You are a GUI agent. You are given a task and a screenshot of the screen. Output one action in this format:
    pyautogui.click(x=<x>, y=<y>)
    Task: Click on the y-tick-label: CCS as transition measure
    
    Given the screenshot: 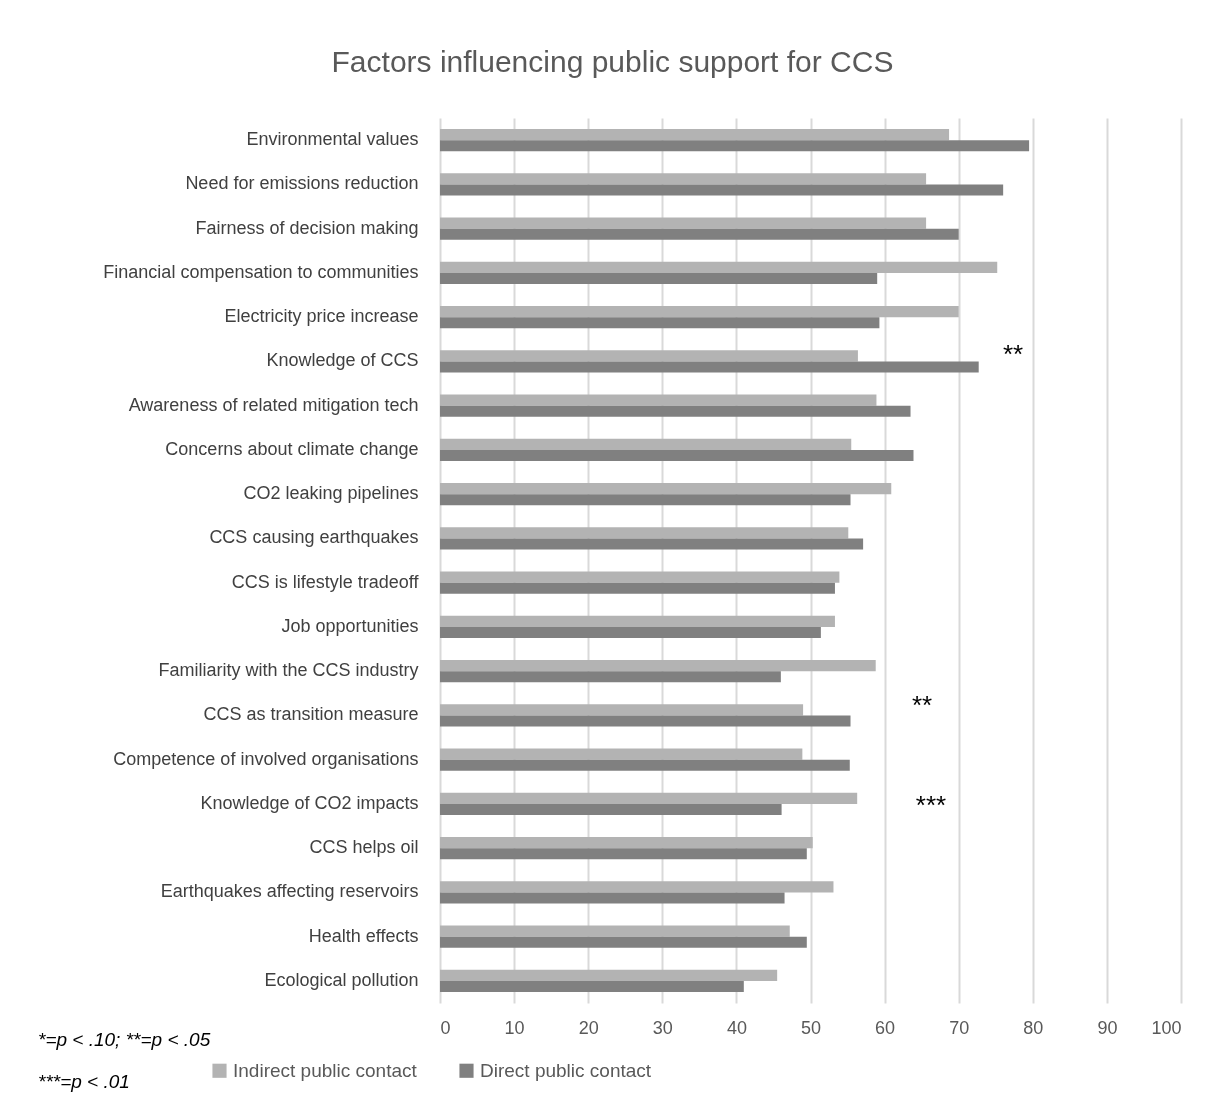 What is the action you would take?
    pyautogui.click(x=311, y=714)
    